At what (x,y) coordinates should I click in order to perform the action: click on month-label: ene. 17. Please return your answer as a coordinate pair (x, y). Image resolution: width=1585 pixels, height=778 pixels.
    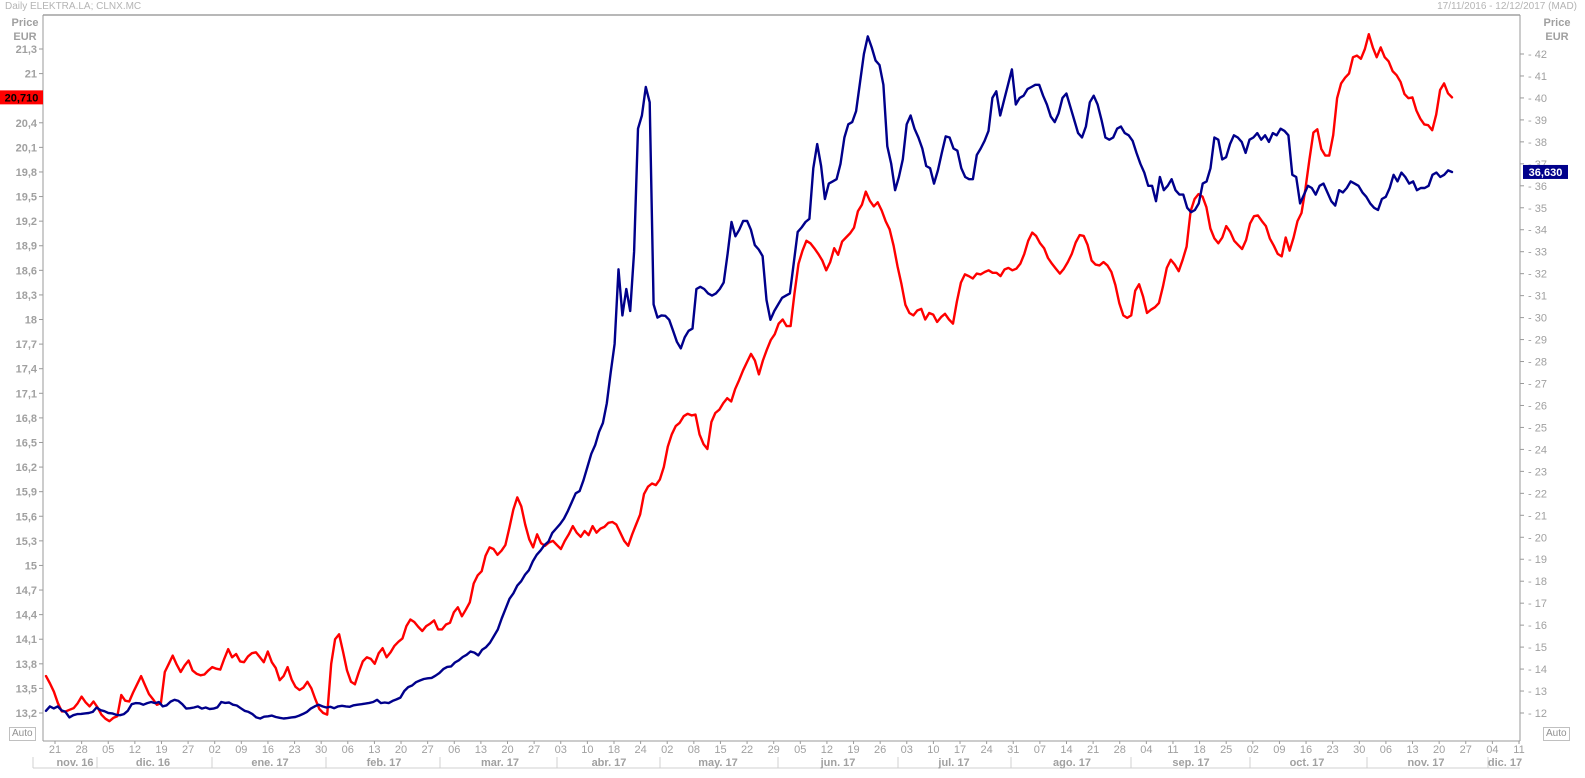
    Looking at the image, I should click on (269, 763).